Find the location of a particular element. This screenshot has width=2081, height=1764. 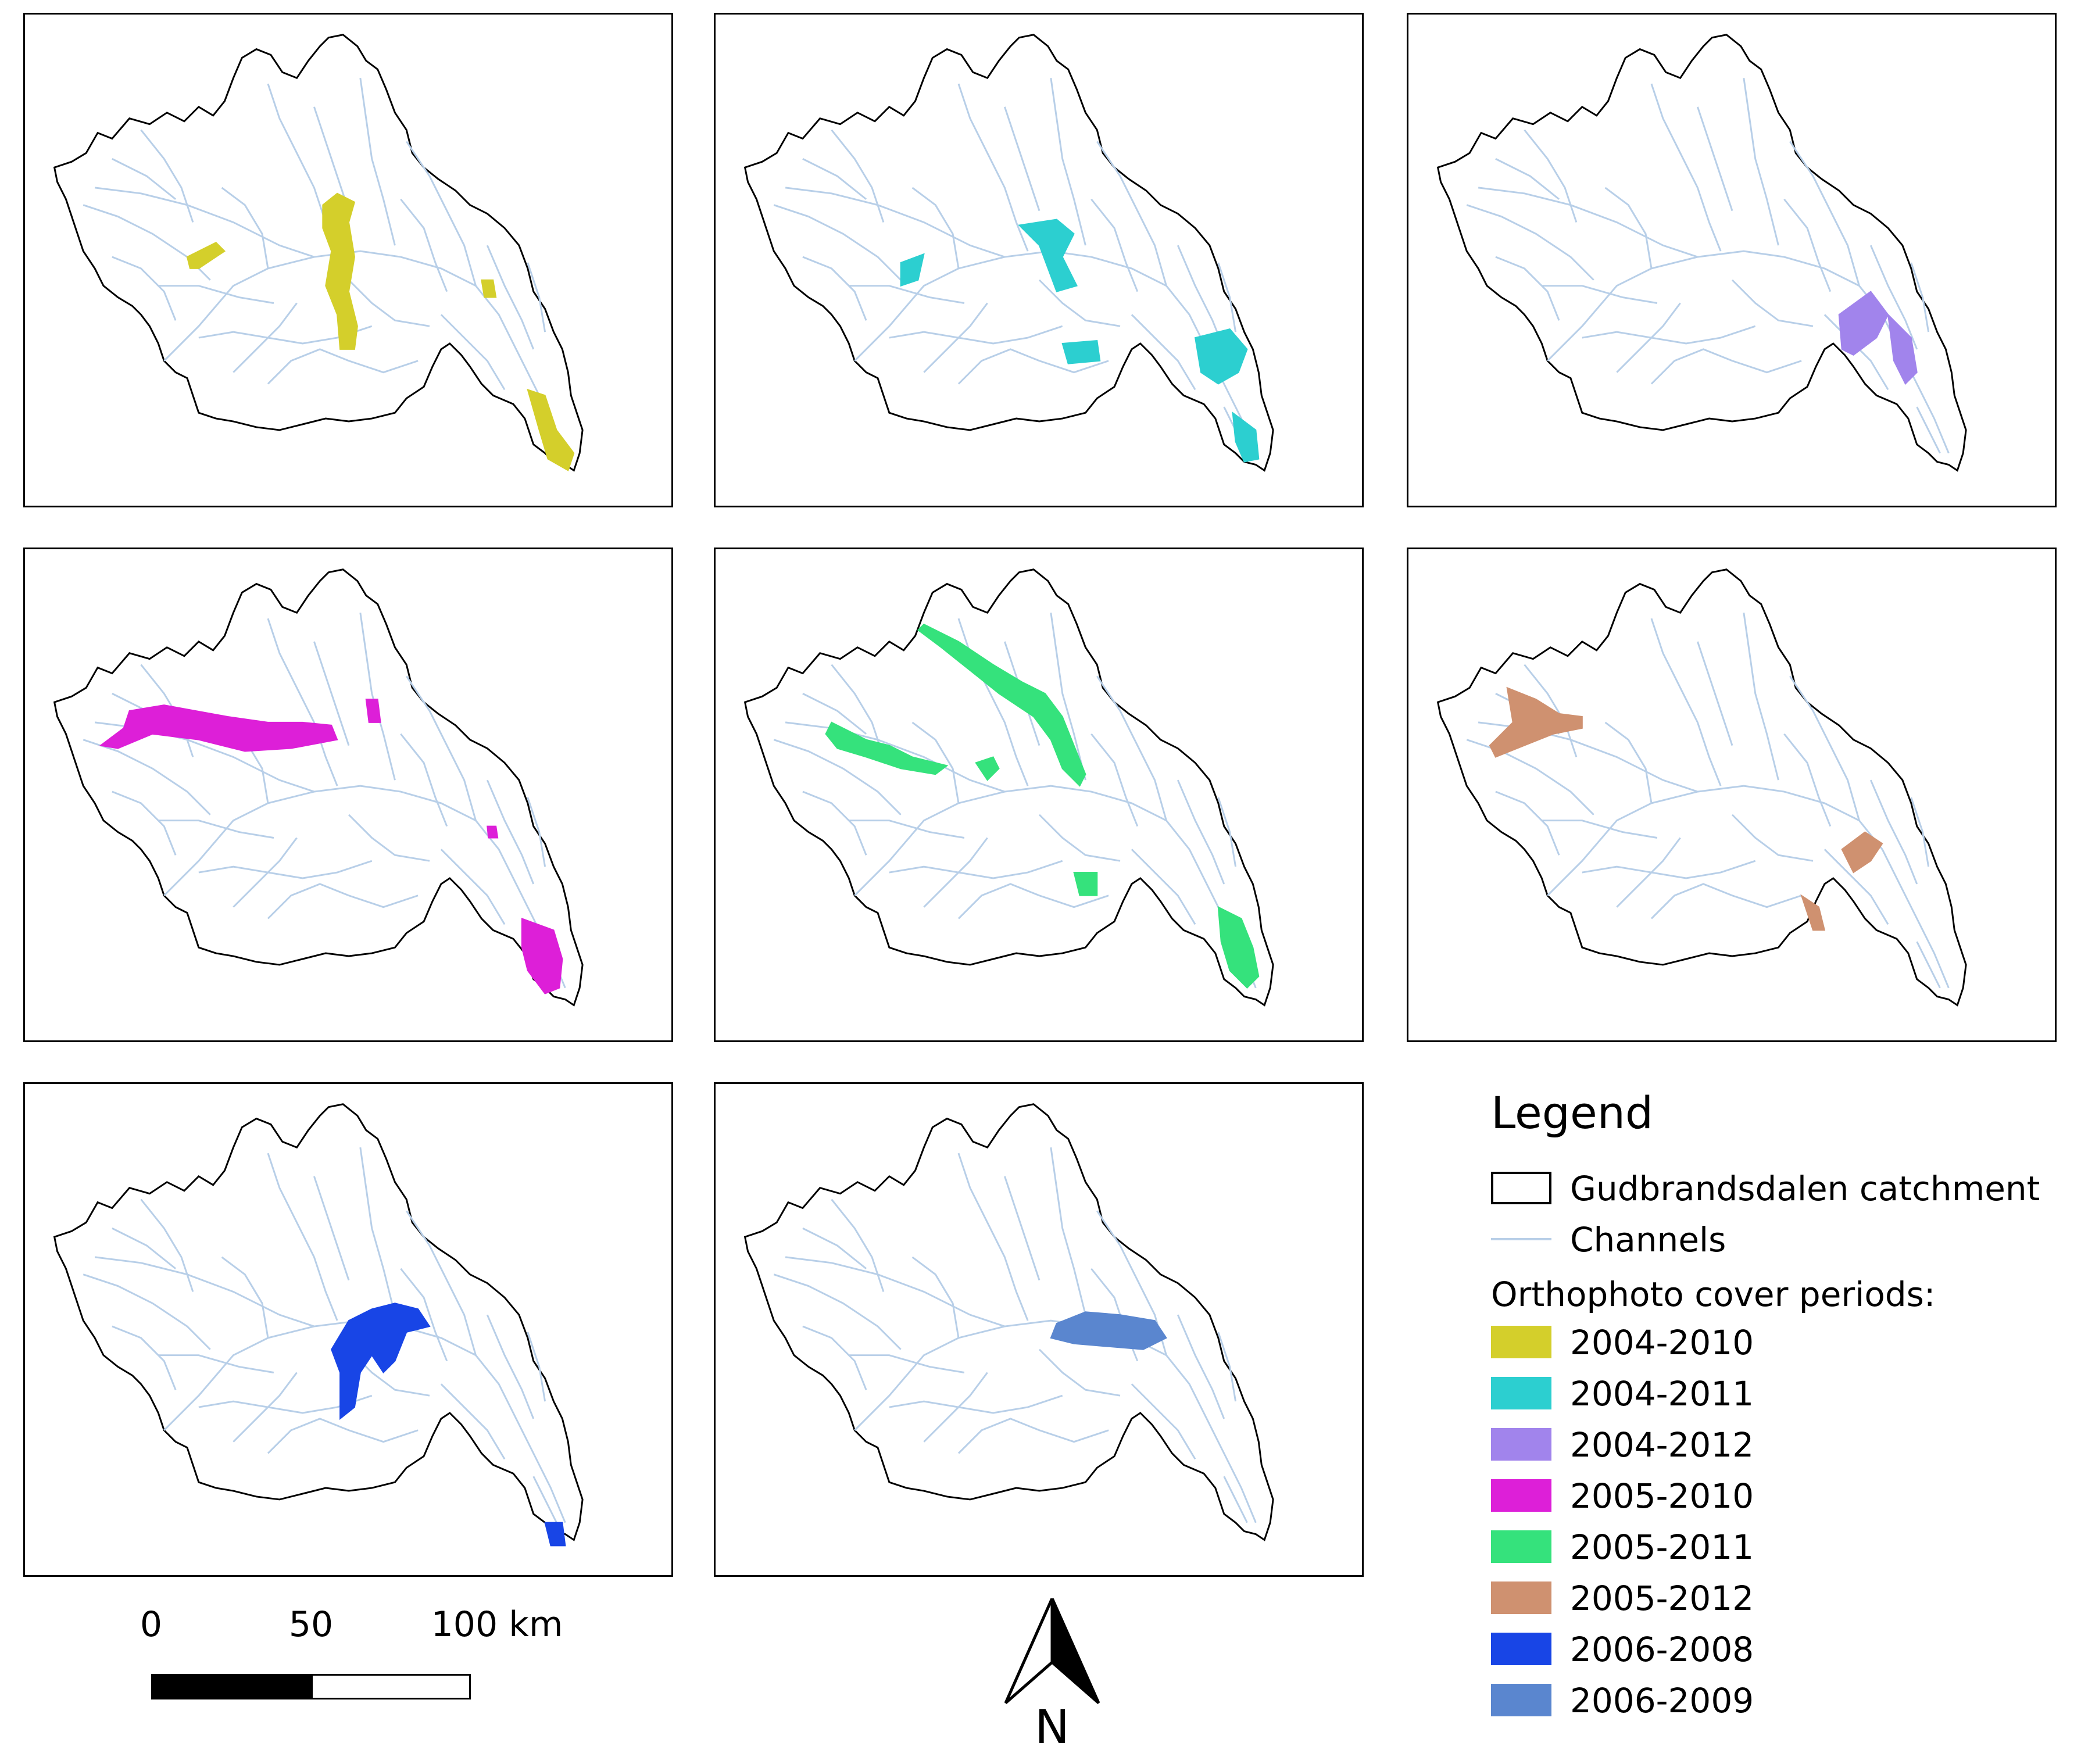

north-arrow: N is located at coordinates (1052, 1675).